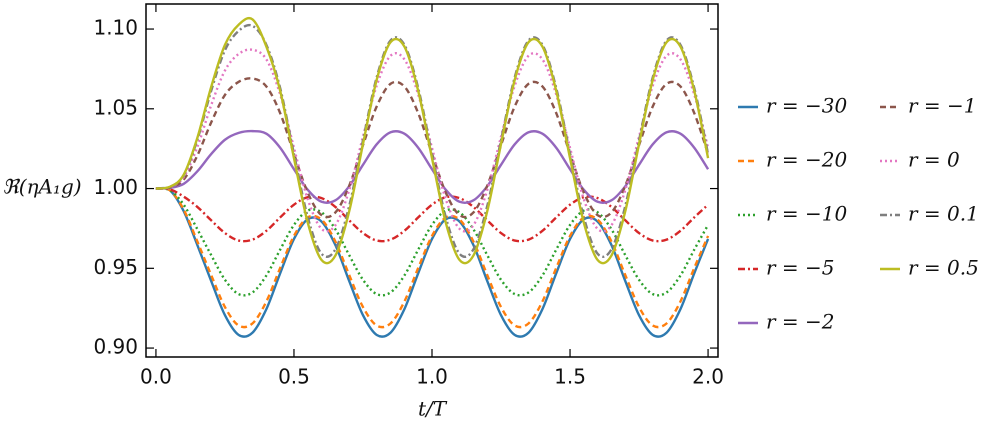  Describe the element at coordinates (934, 160) in the screenshot. I see `legend-label: r = 0` at that location.